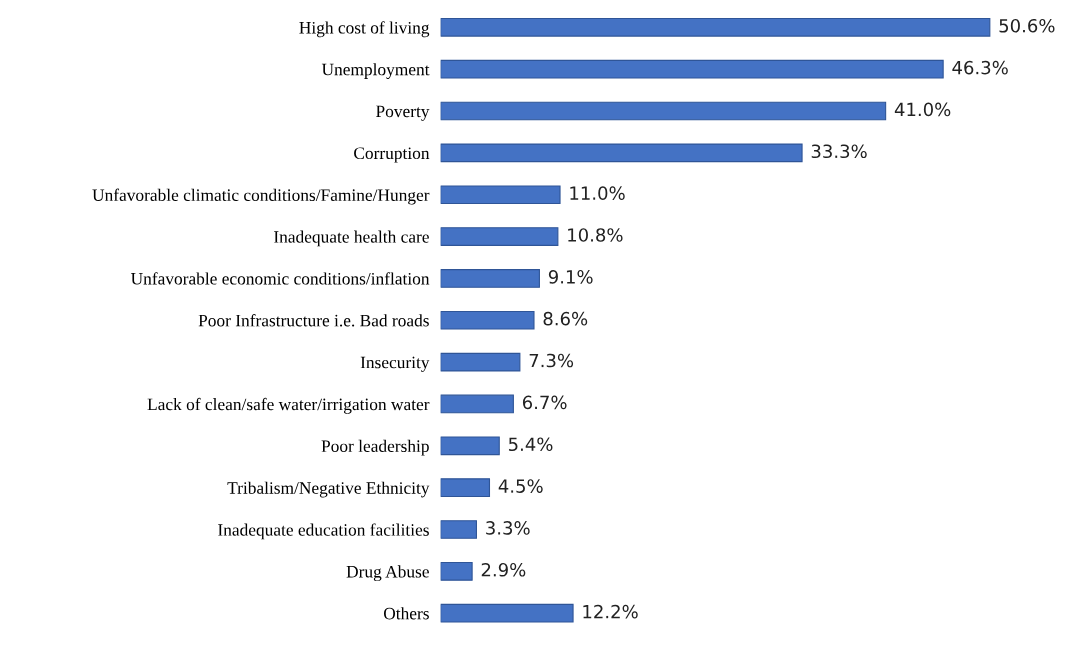  What do you see at coordinates (392, 155) in the screenshot?
I see `y-tick-label: Corruption` at bounding box center [392, 155].